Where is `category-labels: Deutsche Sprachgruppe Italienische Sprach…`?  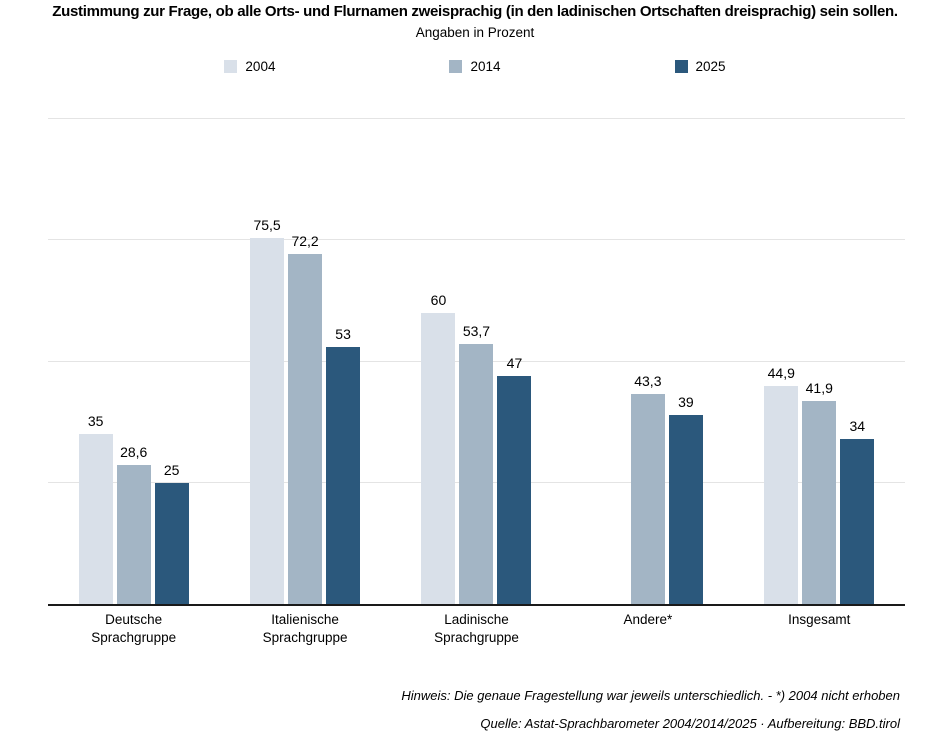
category-labels: Deutsche Sprachgruppe Italienische Sprach… is located at coordinates (476, 629).